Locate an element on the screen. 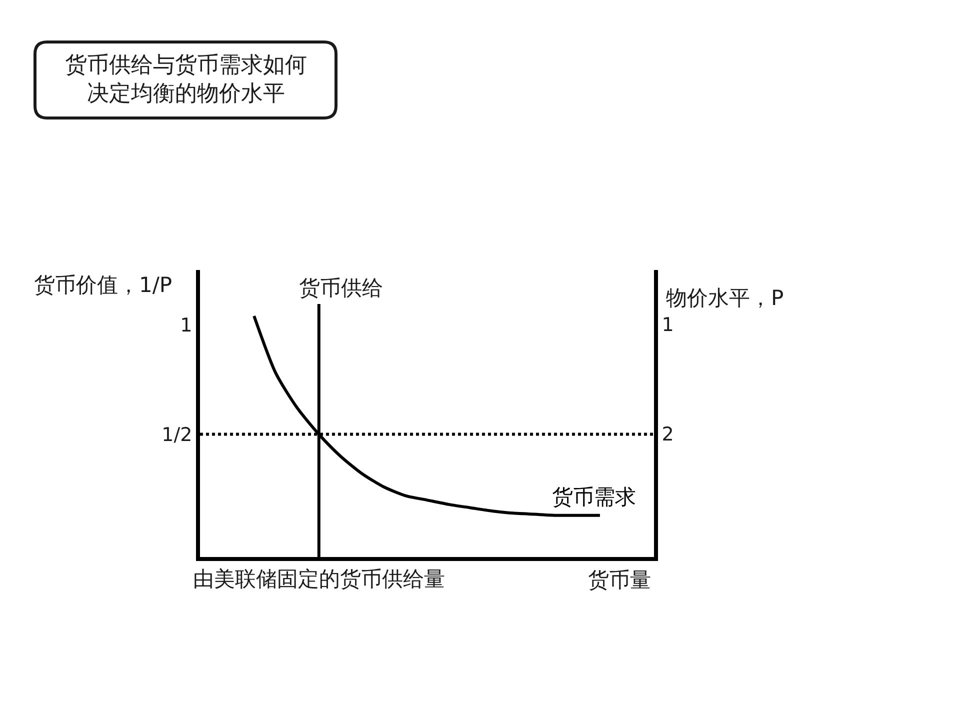  chart-title: 货币供给与货币需求如何决定均衡的物价水平 is located at coordinates (186, 80).